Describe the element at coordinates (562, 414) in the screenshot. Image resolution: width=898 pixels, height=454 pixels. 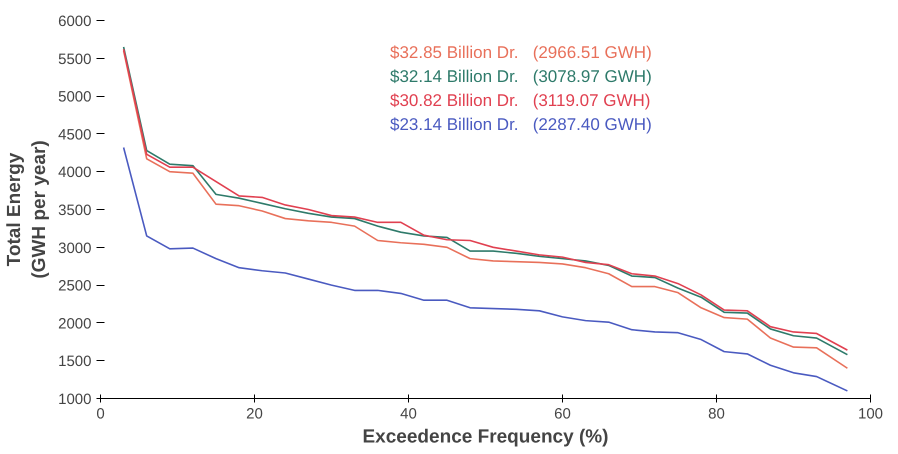
I see `x-tick-label: 60` at that location.